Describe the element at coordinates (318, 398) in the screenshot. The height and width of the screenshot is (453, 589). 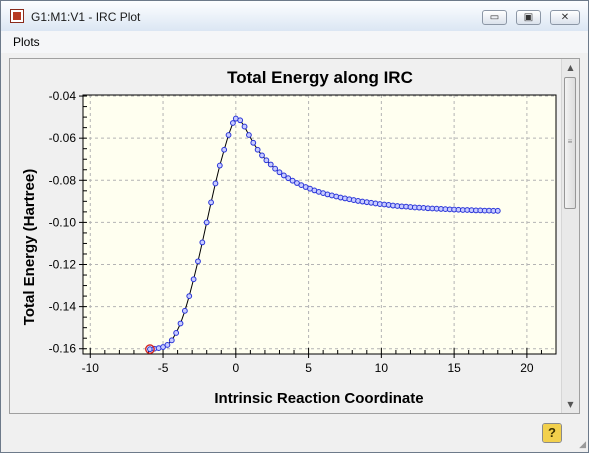
I see `x-axis-title: Intrinsic Reaction Coordinate` at that location.